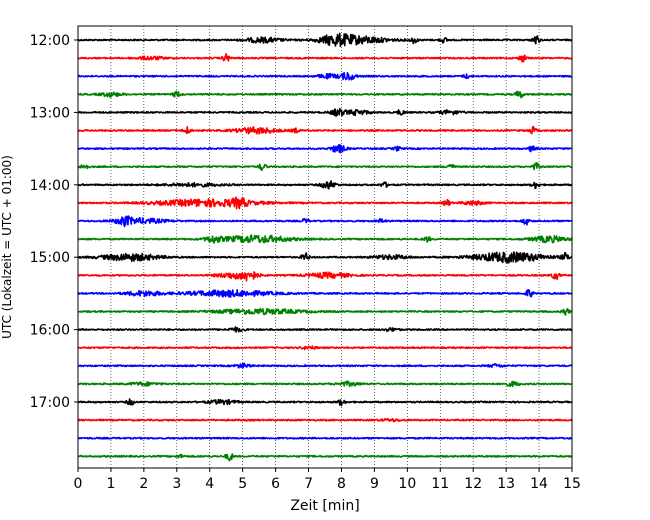  What do you see at coordinates (572, 484) in the screenshot?
I see `x-tick-label: 15` at bounding box center [572, 484].